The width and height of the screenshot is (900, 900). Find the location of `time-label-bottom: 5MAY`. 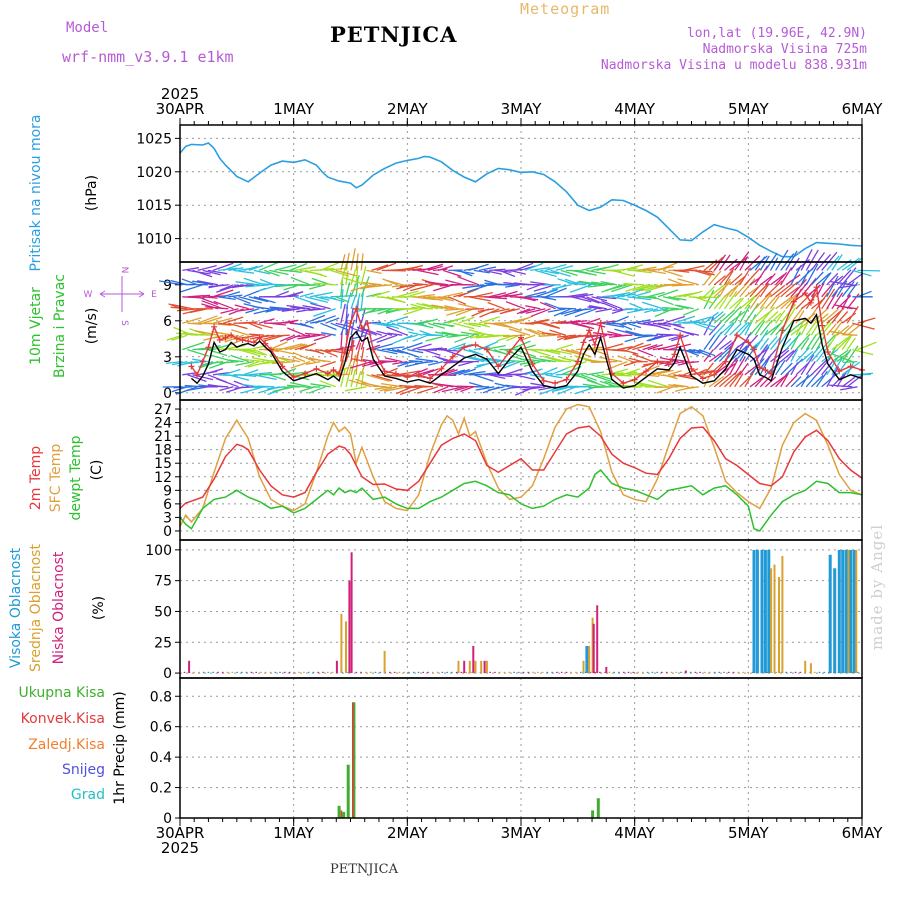

time-label-bottom: 5MAY is located at coordinates (749, 833).